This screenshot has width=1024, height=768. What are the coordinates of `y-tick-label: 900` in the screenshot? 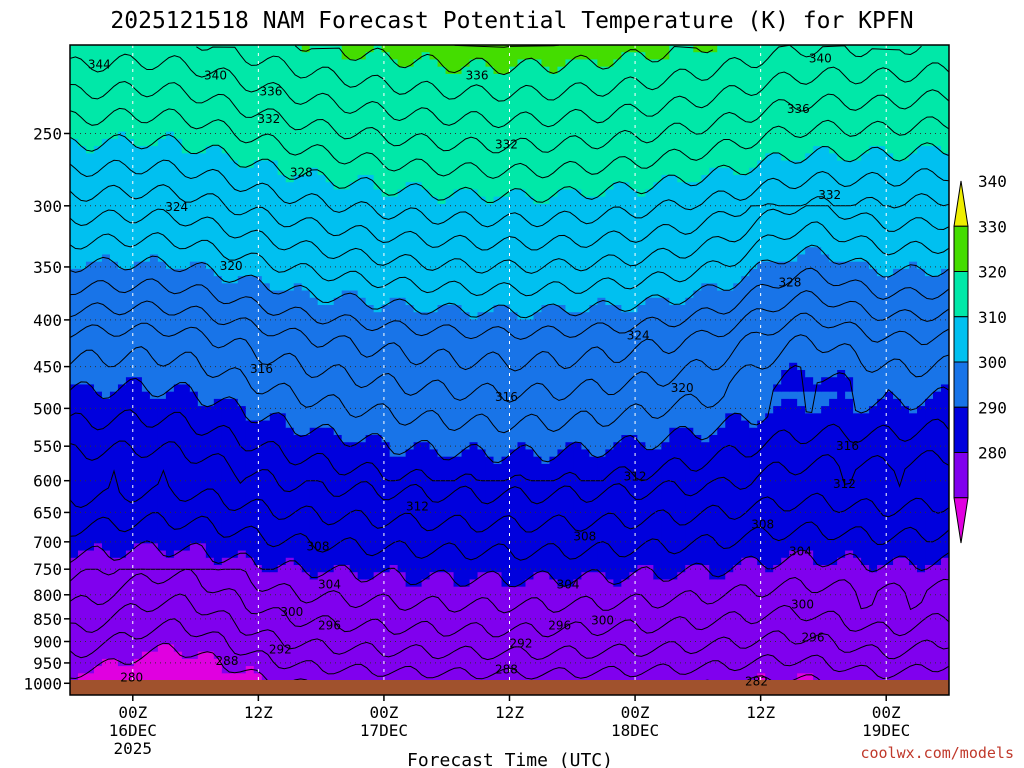 It's located at (47, 642).